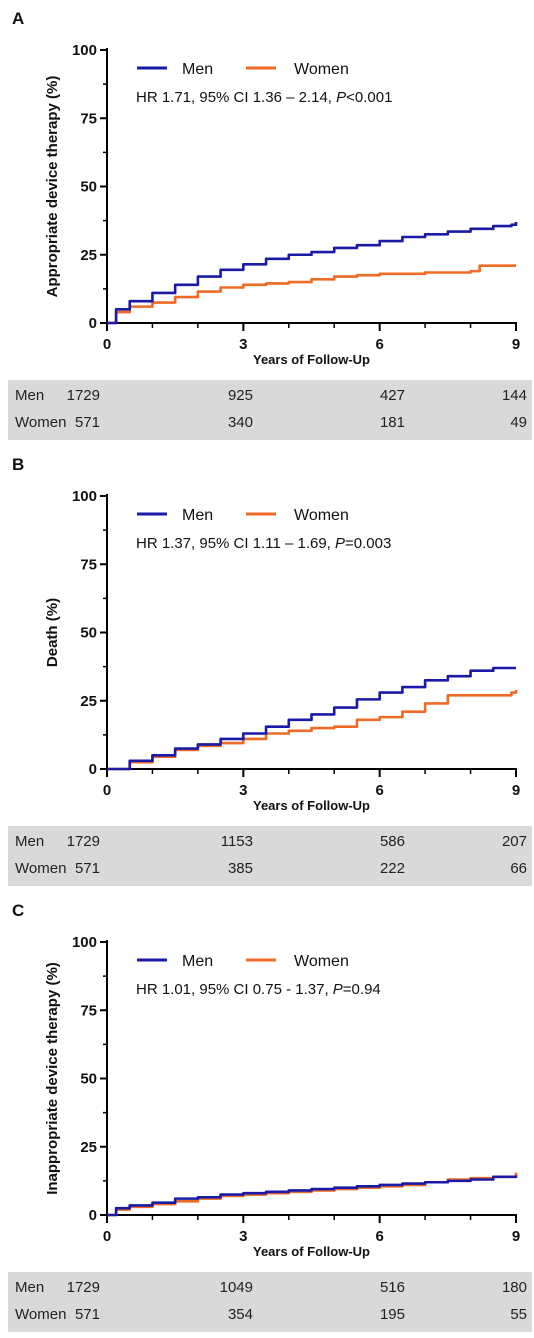  What do you see at coordinates (18, 464) in the screenshot?
I see `panel-letter: B` at bounding box center [18, 464].